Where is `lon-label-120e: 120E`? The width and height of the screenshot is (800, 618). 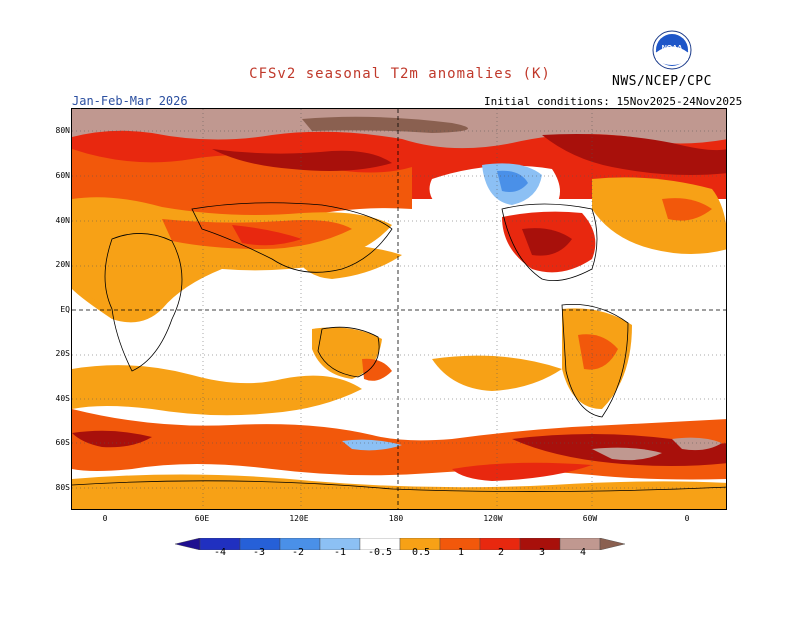 lon-label-120e: 120E is located at coordinates (299, 518).